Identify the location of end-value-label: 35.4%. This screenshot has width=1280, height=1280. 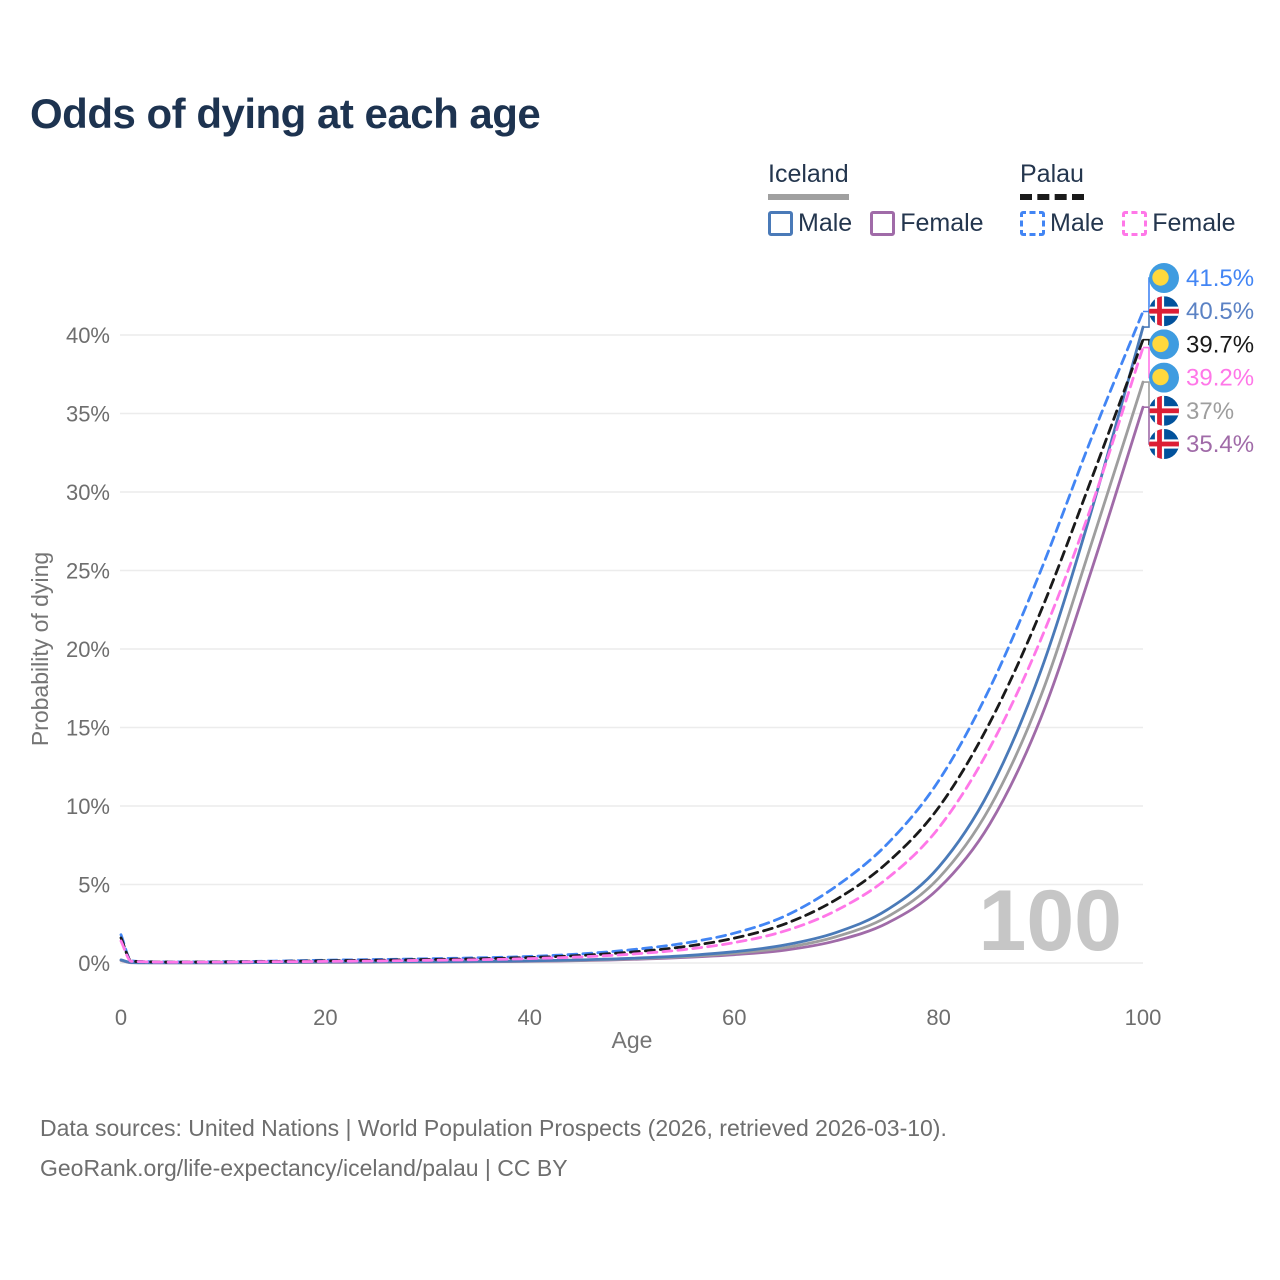
(1220, 444).